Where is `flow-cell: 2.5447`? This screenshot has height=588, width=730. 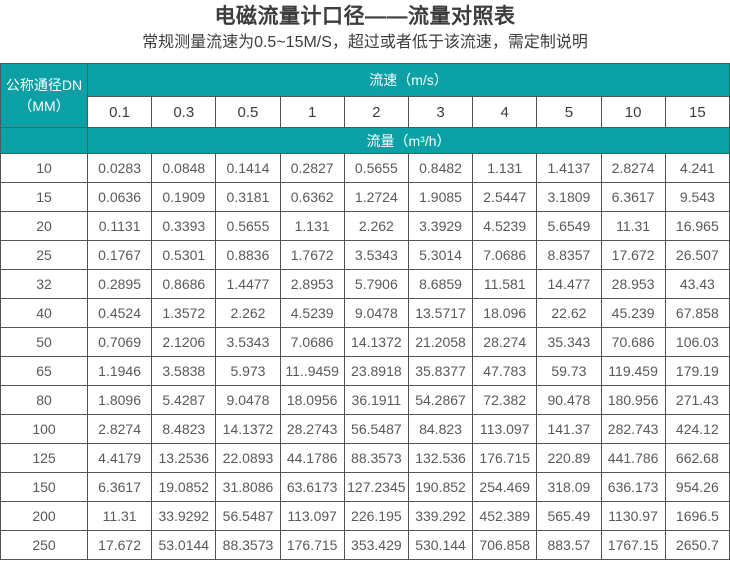
flow-cell: 2.5447 is located at coordinates (505, 197).